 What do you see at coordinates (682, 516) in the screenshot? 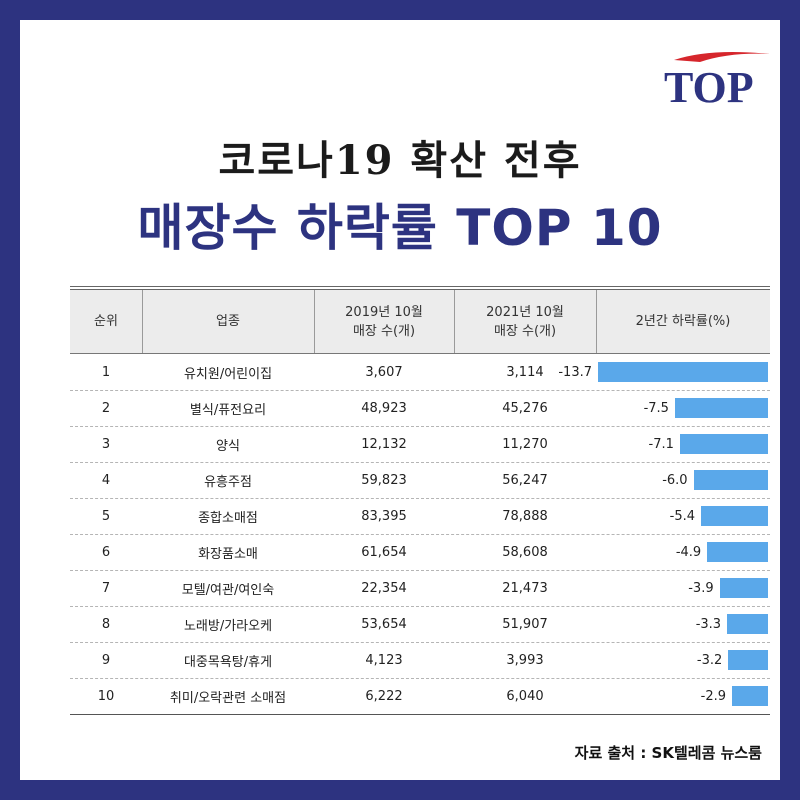
I see `decline-value-label: -5.4` at bounding box center [682, 516].